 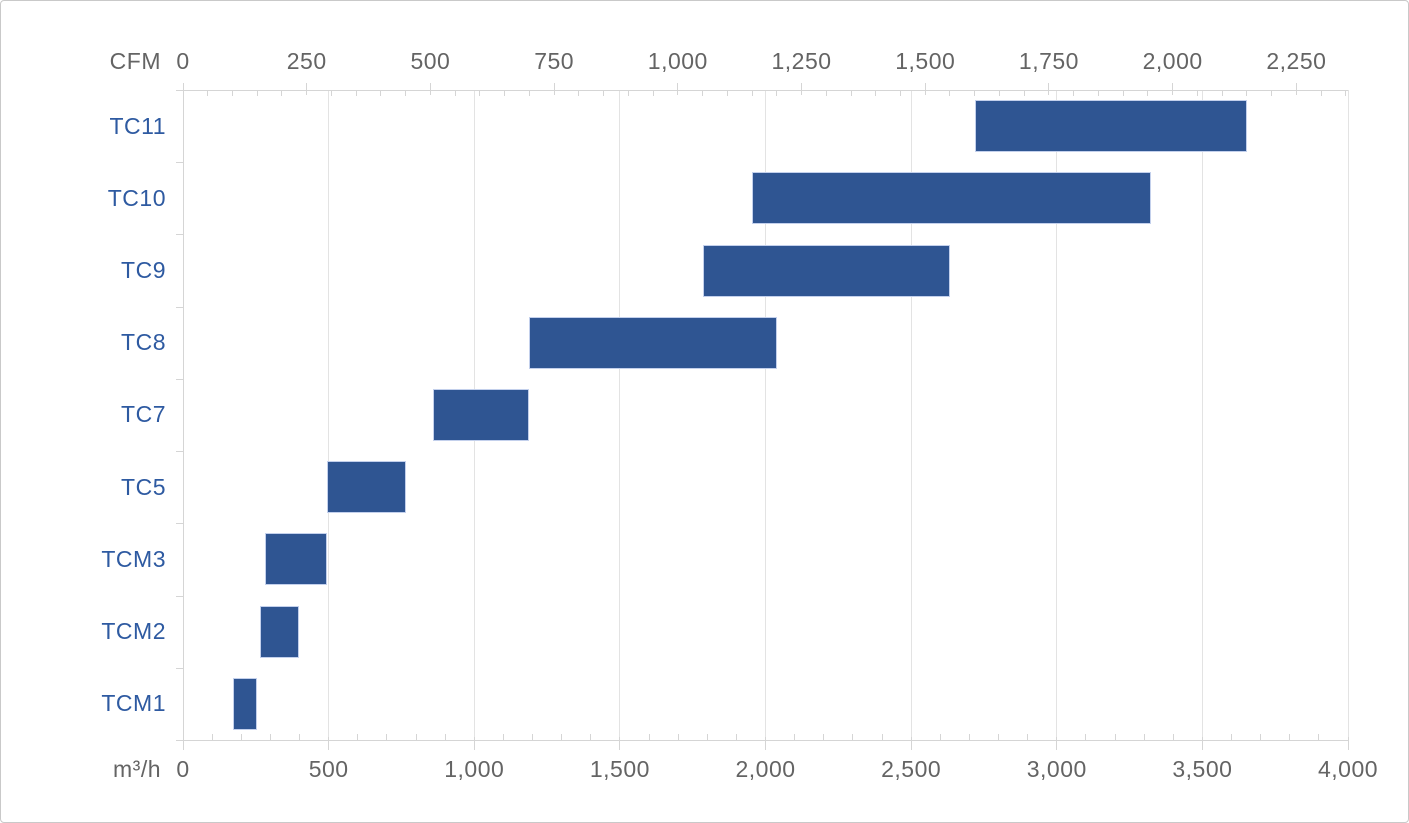 I want to click on bar-tc7, so click(x=481, y=415).